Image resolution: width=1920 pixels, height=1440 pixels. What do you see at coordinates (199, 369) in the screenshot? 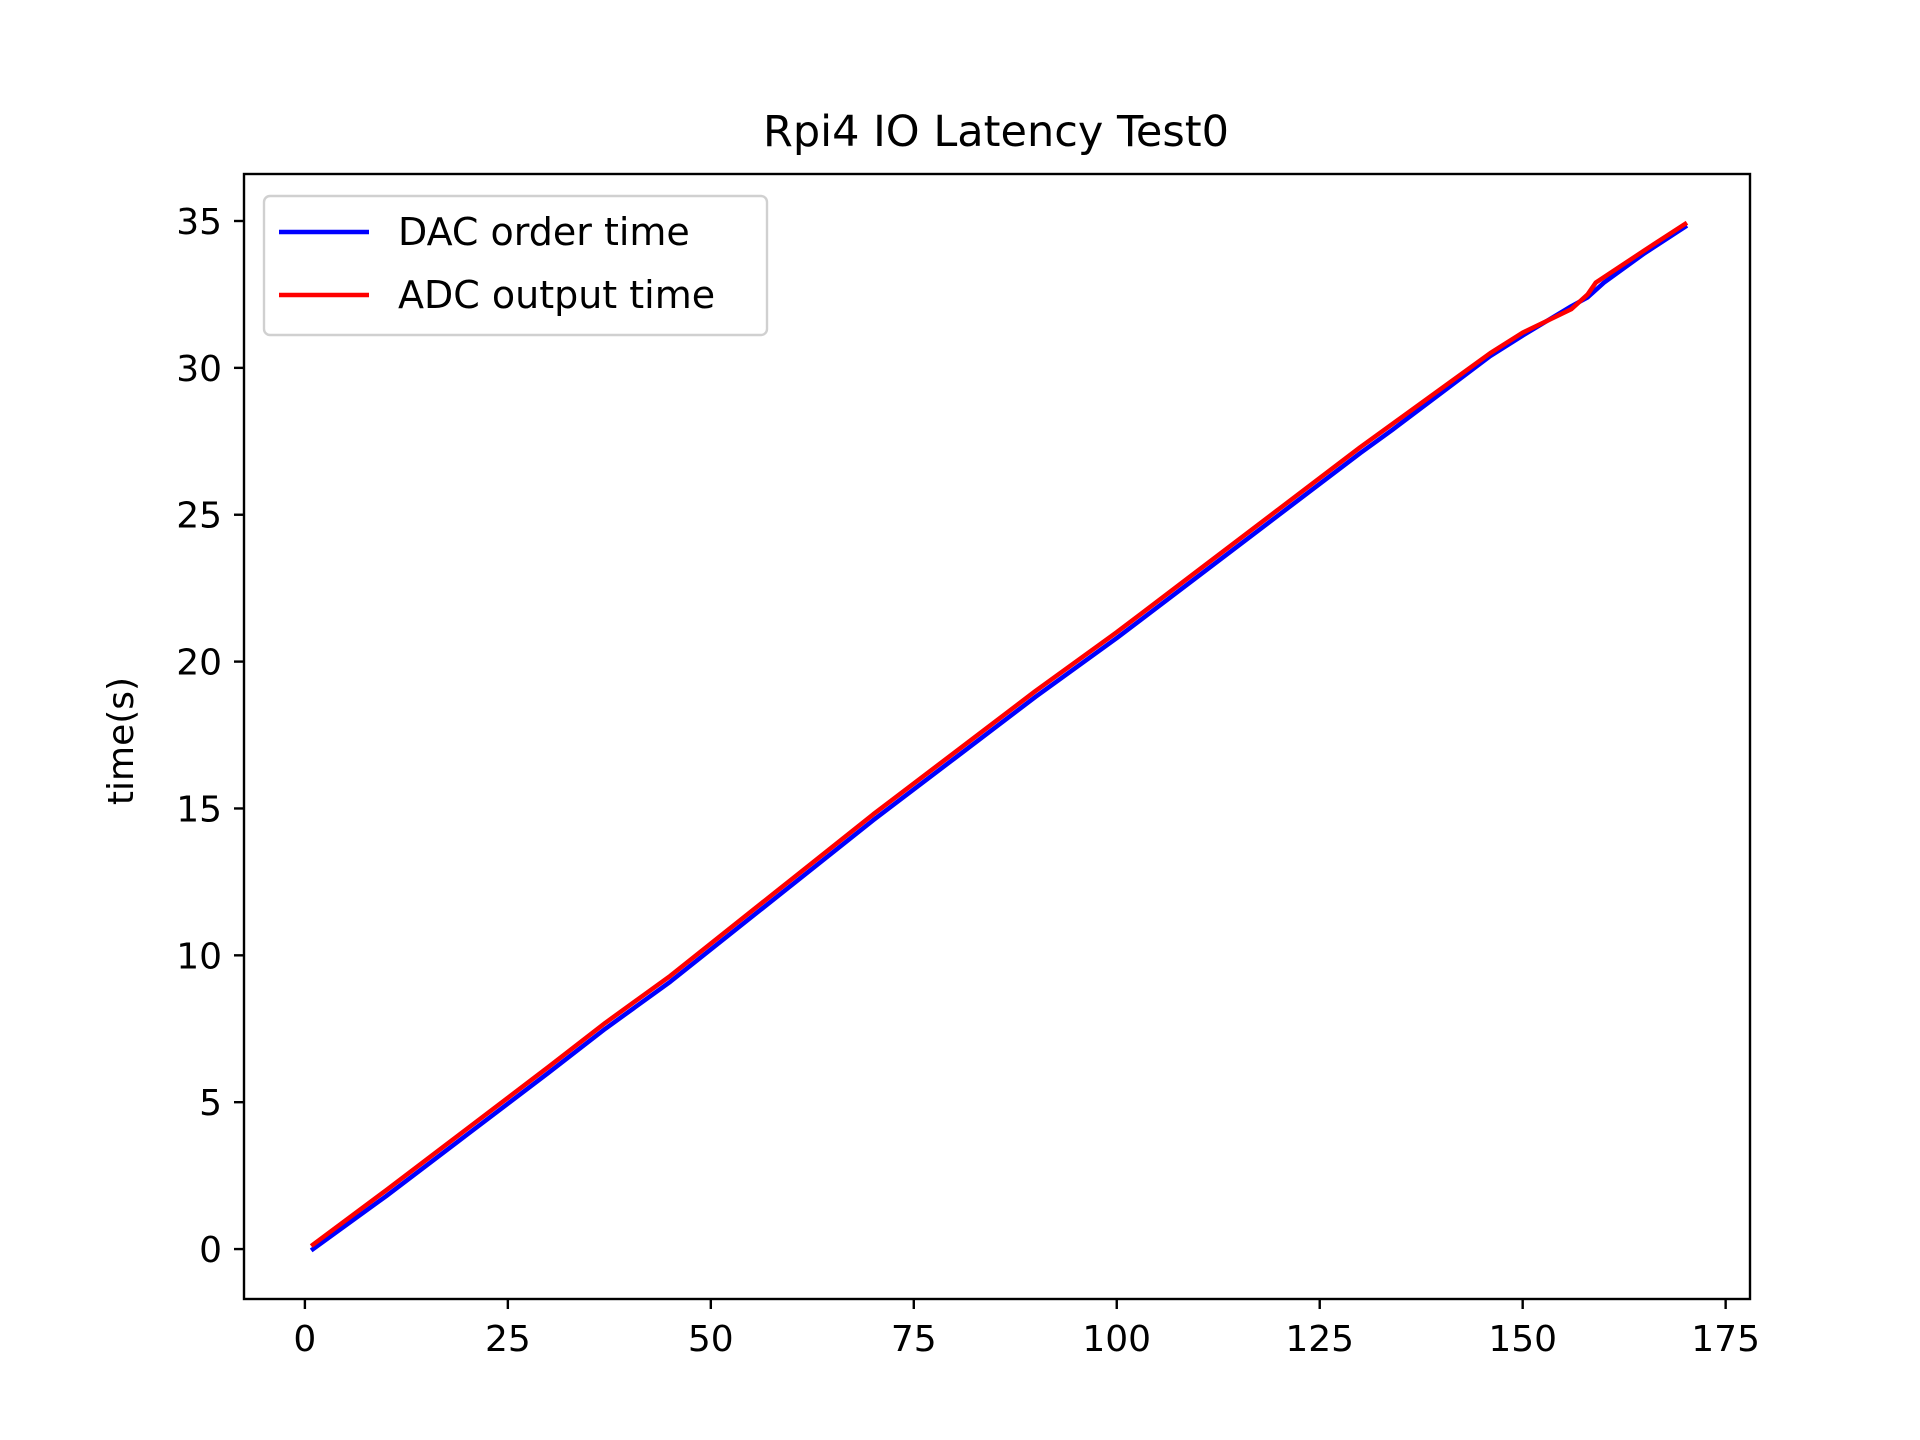
I see `y-tick-label: 30` at bounding box center [199, 369].